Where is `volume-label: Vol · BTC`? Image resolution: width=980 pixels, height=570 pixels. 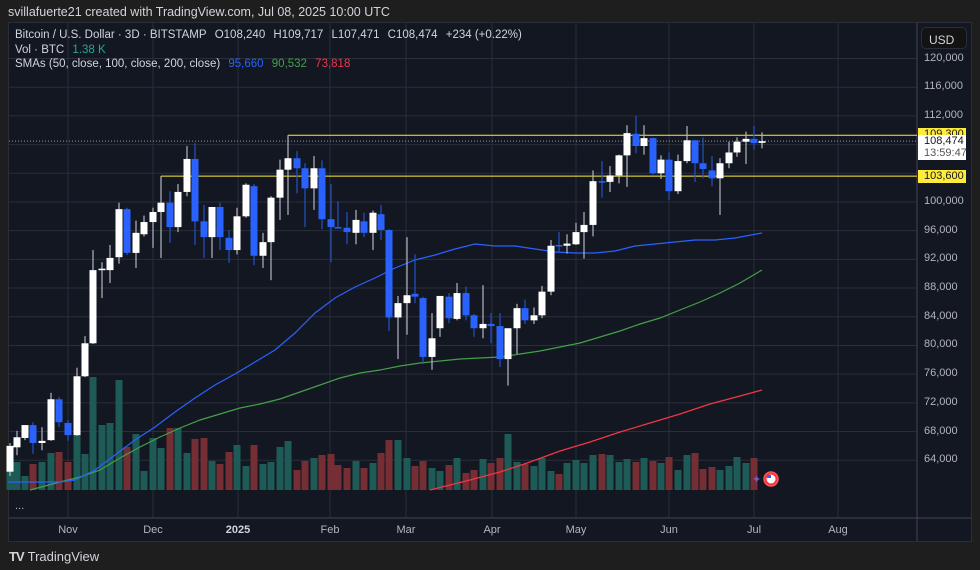
volume-label: Vol · BTC is located at coordinates (40, 49).